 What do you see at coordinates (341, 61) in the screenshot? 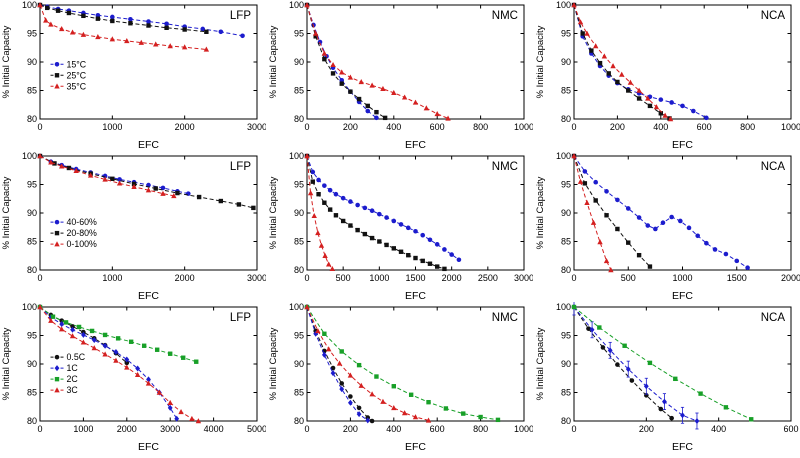
I see `series-line-15°C` at bounding box center [341, 61].